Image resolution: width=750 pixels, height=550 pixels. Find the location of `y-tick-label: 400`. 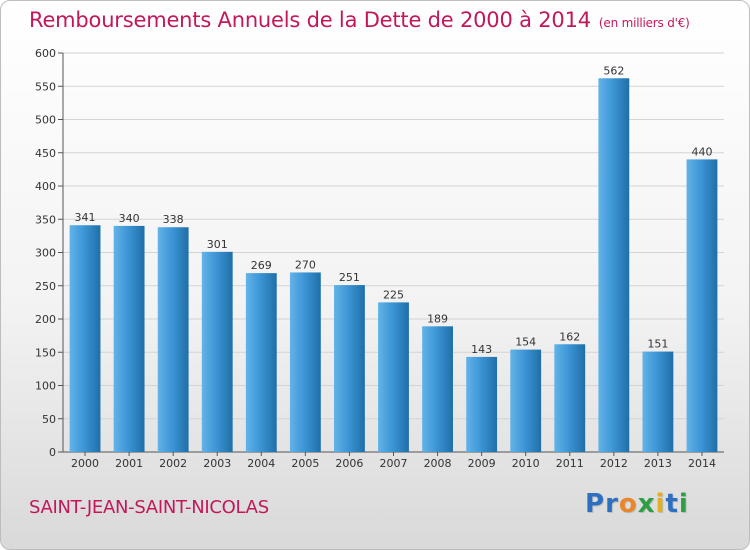

y-tick-label: 400 is located at coordinates (45, 186).